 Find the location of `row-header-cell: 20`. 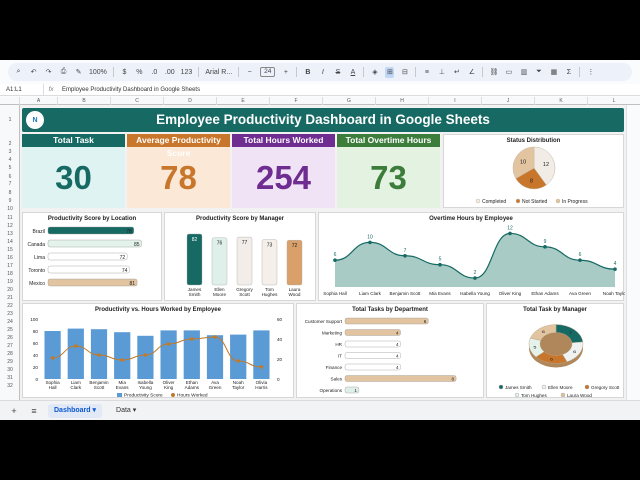

row-header-cell: 20 is located at coordinates (10, 290).